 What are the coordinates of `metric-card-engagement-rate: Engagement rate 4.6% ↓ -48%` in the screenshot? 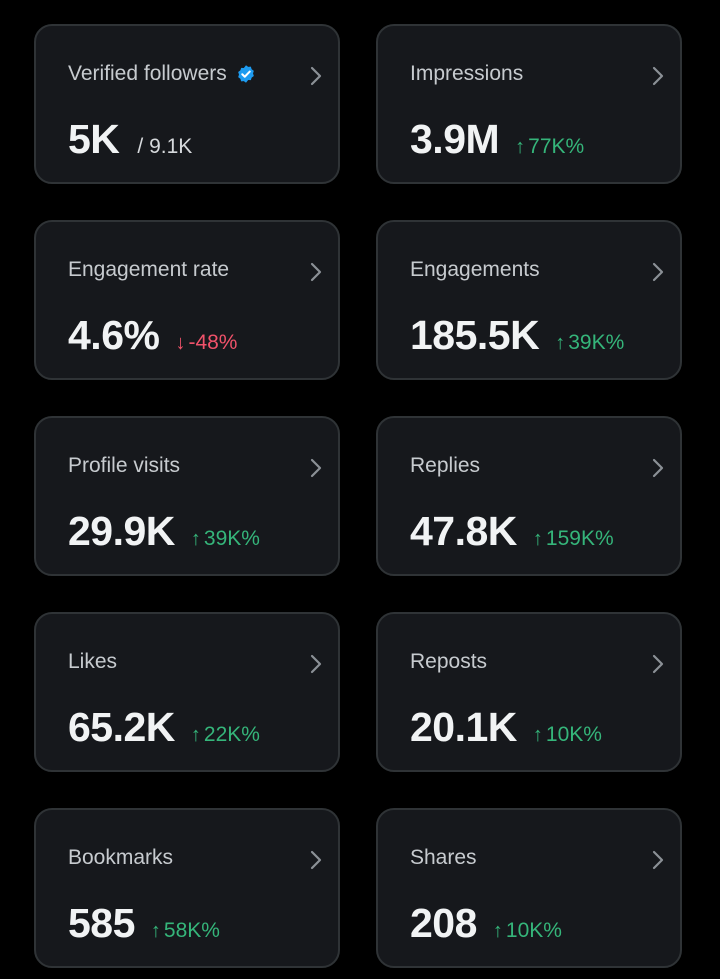 It's located at (187, 300).